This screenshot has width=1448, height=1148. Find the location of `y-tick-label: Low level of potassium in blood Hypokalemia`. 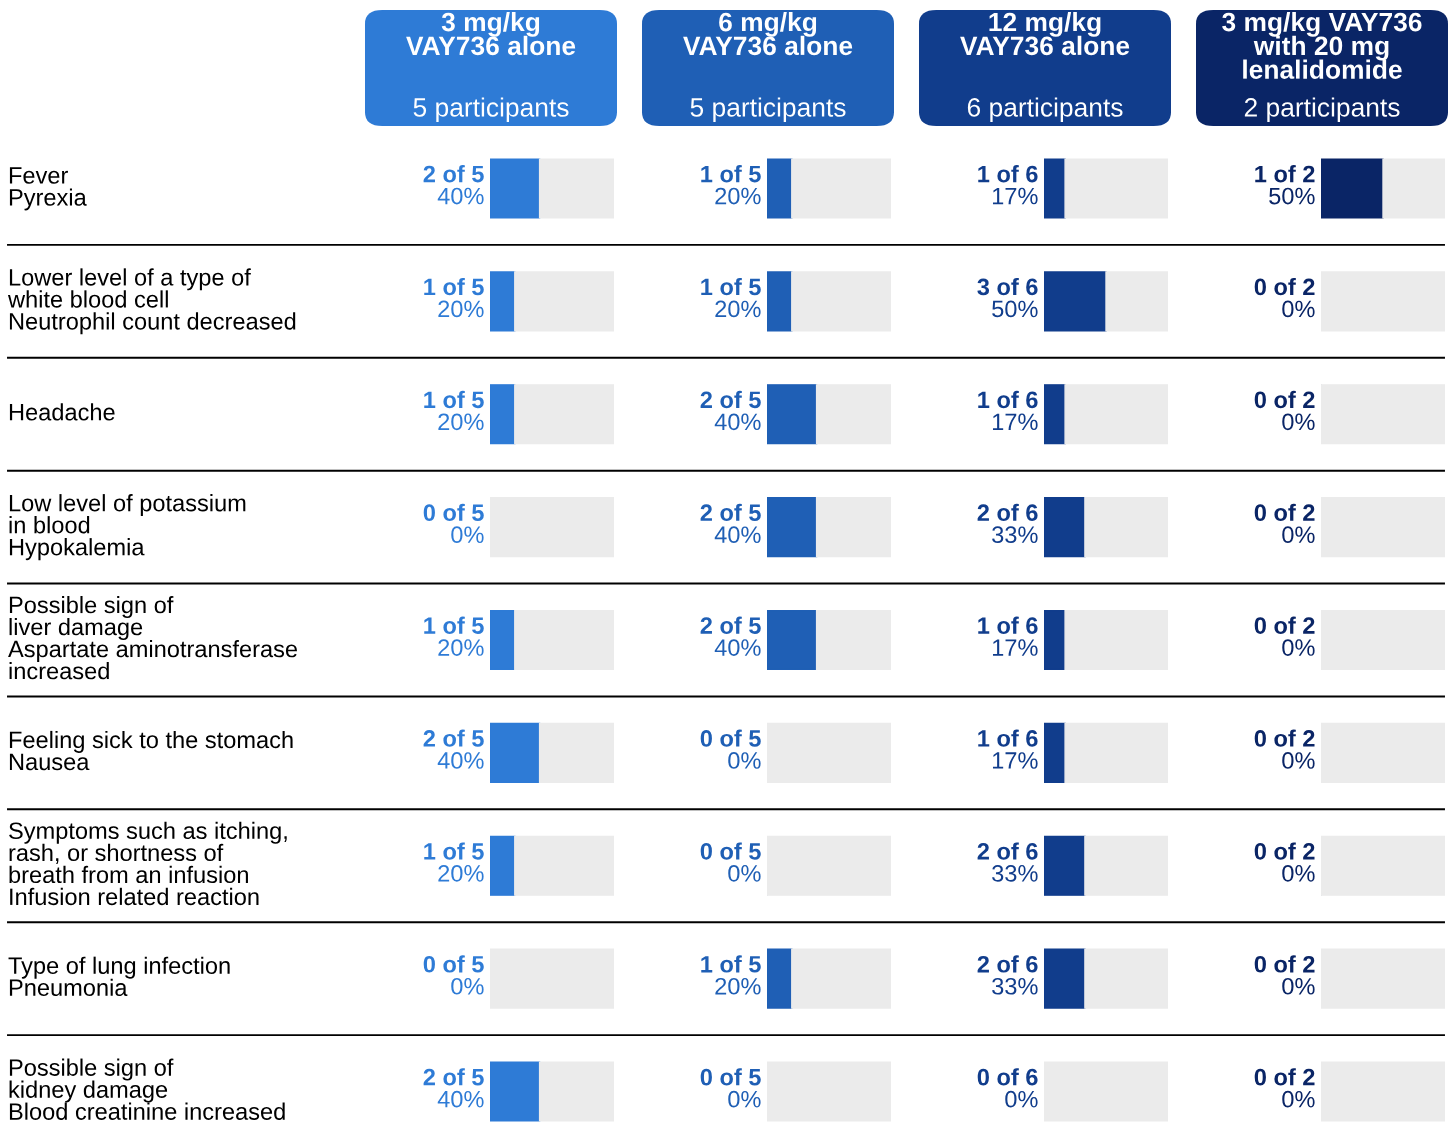

y-tick-label: Low level of potassium in blood Hypokalemia is located at coordinates (127, 527).